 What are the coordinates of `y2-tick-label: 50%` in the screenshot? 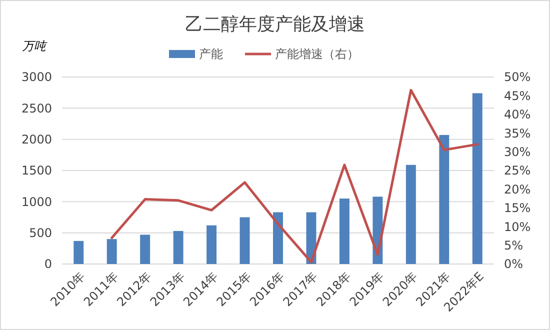 It's located at (517, 77).